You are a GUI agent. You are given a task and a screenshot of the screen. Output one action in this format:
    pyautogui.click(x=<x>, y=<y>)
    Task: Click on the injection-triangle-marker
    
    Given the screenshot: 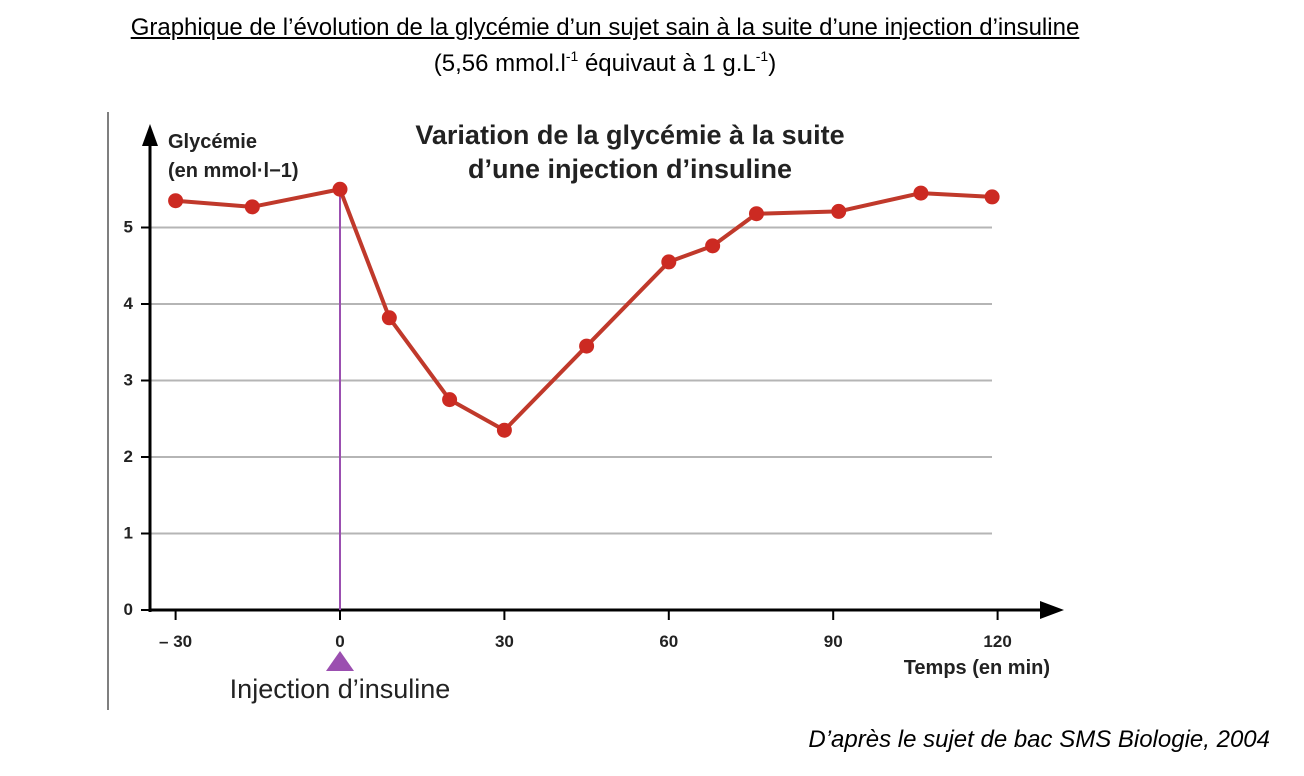 What is the action you would take?
    pyautogui.click(x=340, y=661)
    